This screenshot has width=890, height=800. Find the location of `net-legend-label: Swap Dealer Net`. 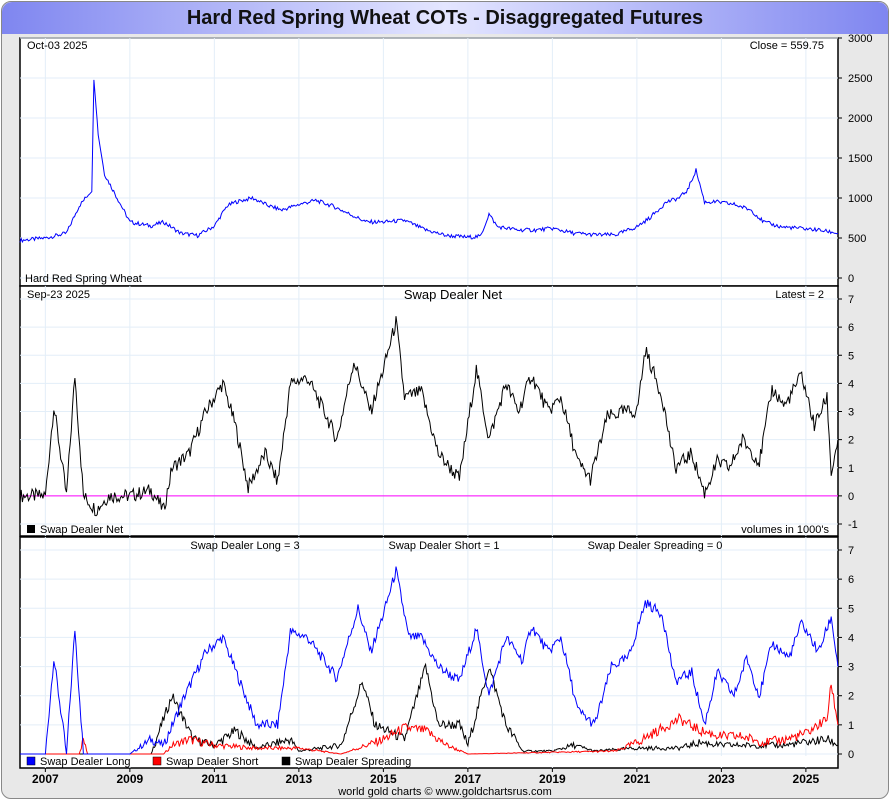

net-legend-label: Swap Dealer Net is located at coordinates (81, 530).